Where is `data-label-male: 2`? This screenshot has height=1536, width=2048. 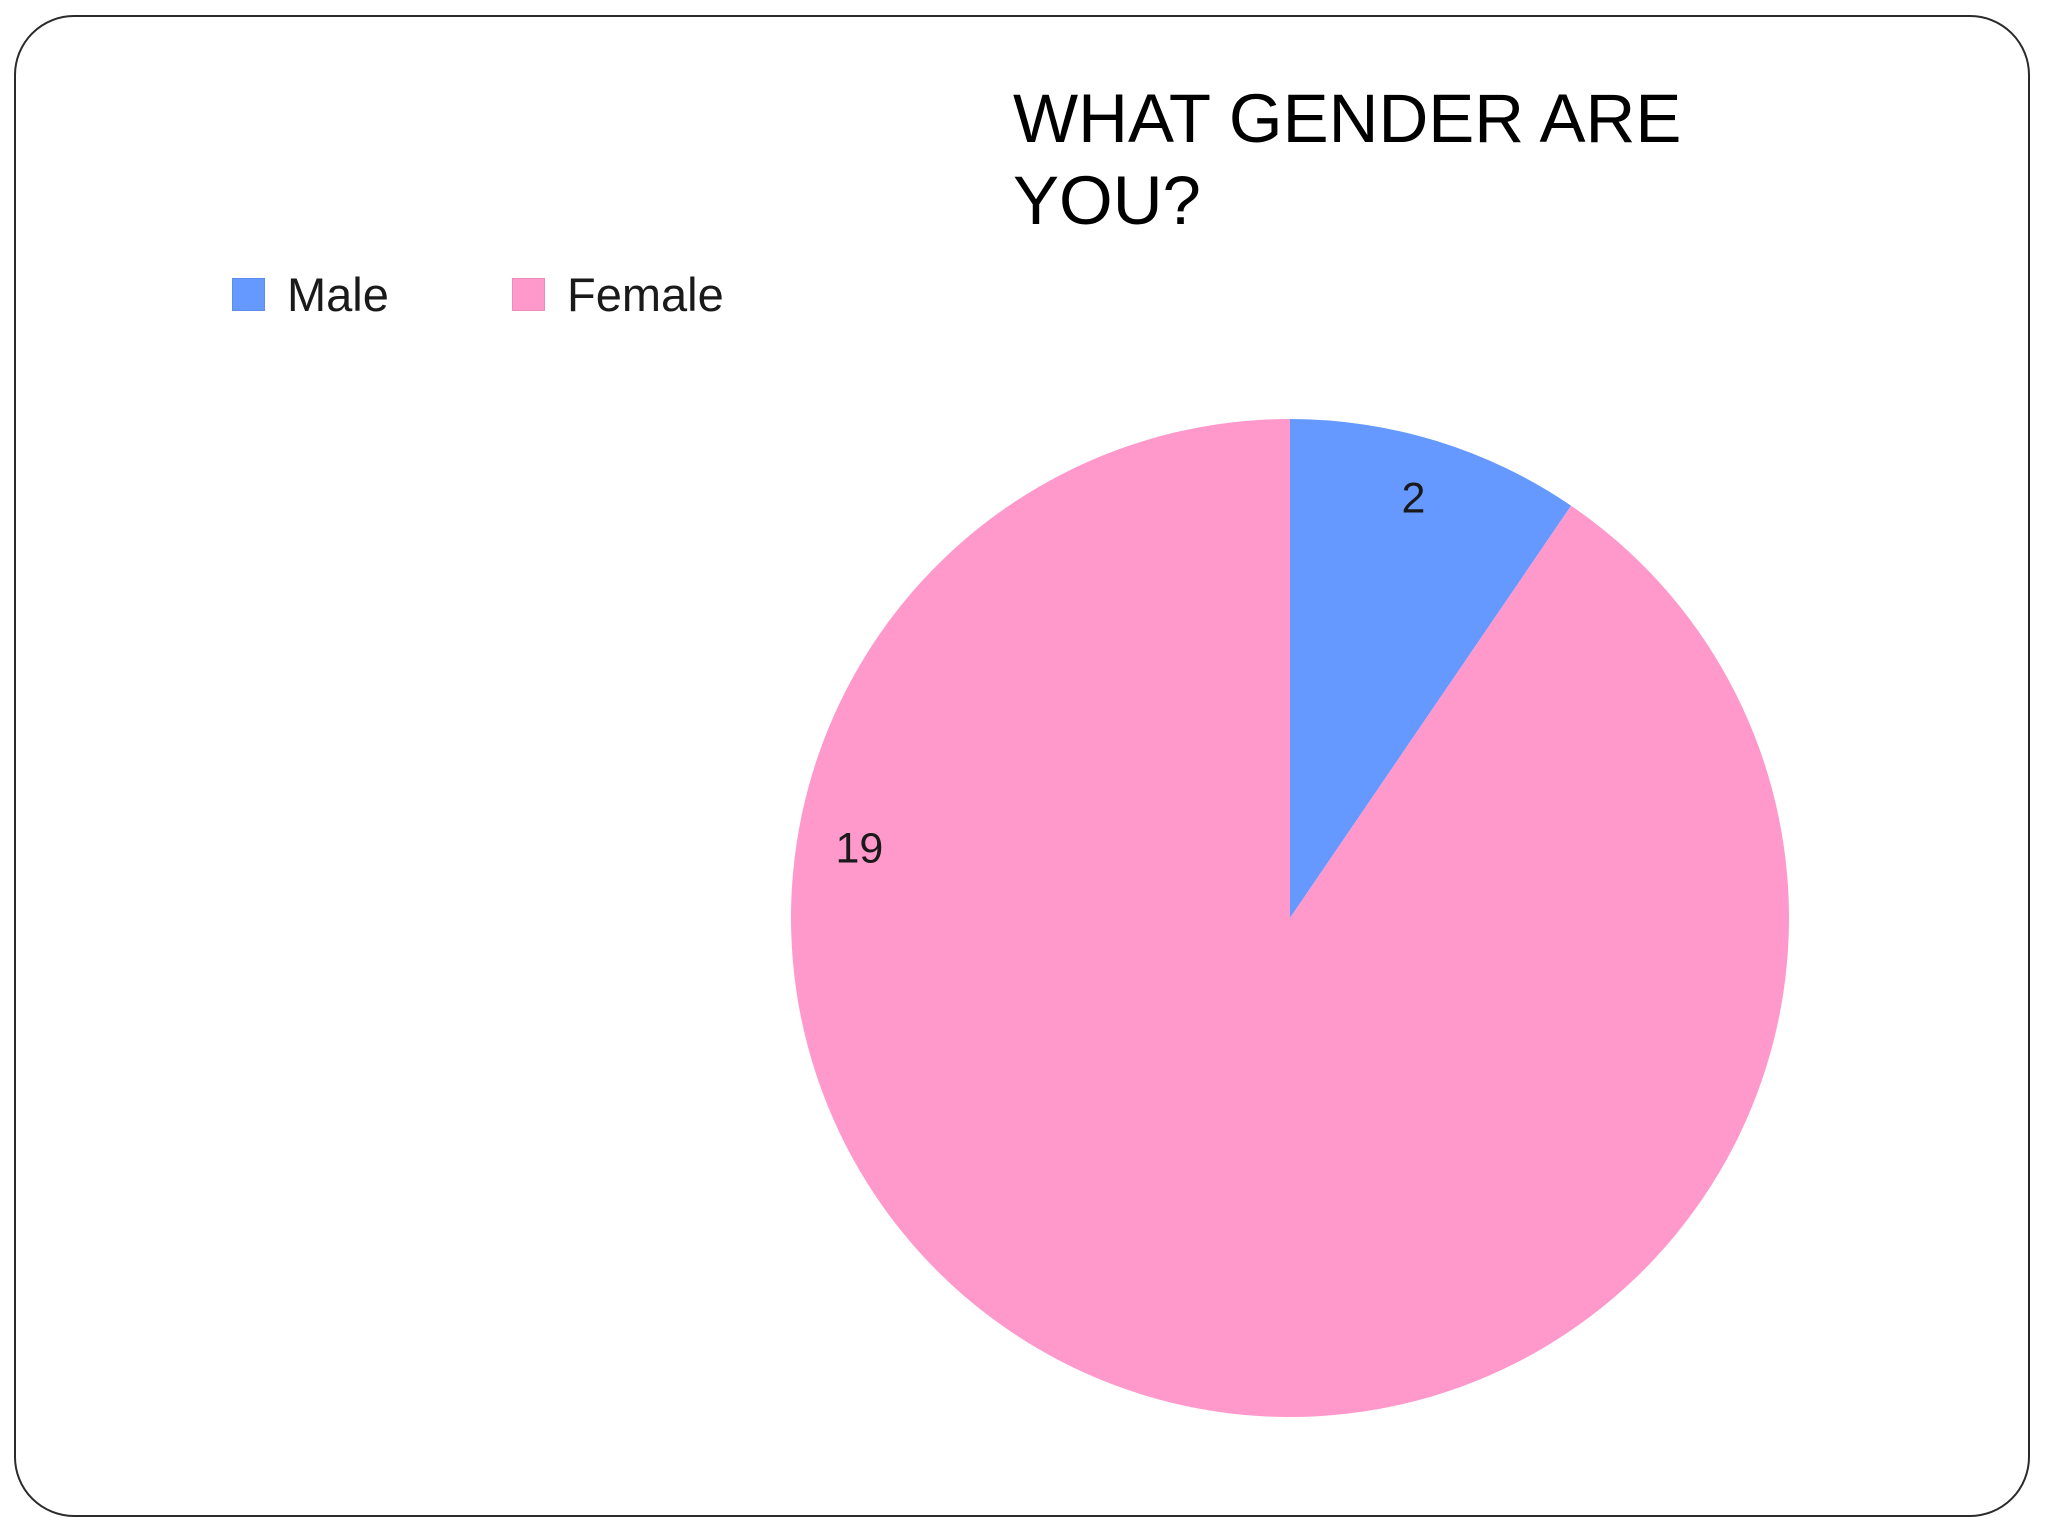 data-label-male: 2 is located at coordinates (1413, 498).